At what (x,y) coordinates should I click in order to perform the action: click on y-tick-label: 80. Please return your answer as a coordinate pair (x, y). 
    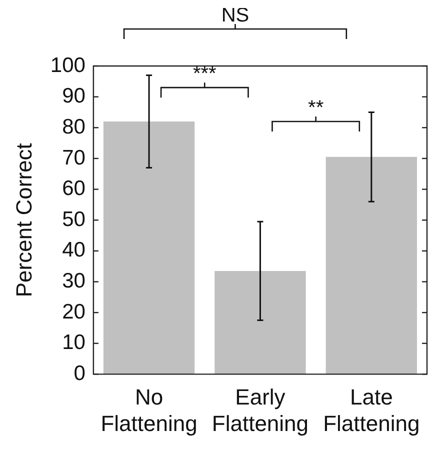
    Looking at the image, I should click on (74, 126).